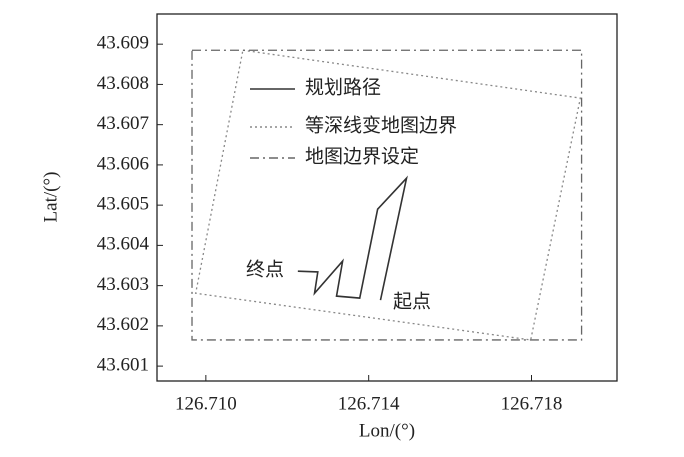  What do you see at coordinates (362, 156) in the screenshot?
I see `legend-label: 地图边界设定` at bounding box center [362, 156].